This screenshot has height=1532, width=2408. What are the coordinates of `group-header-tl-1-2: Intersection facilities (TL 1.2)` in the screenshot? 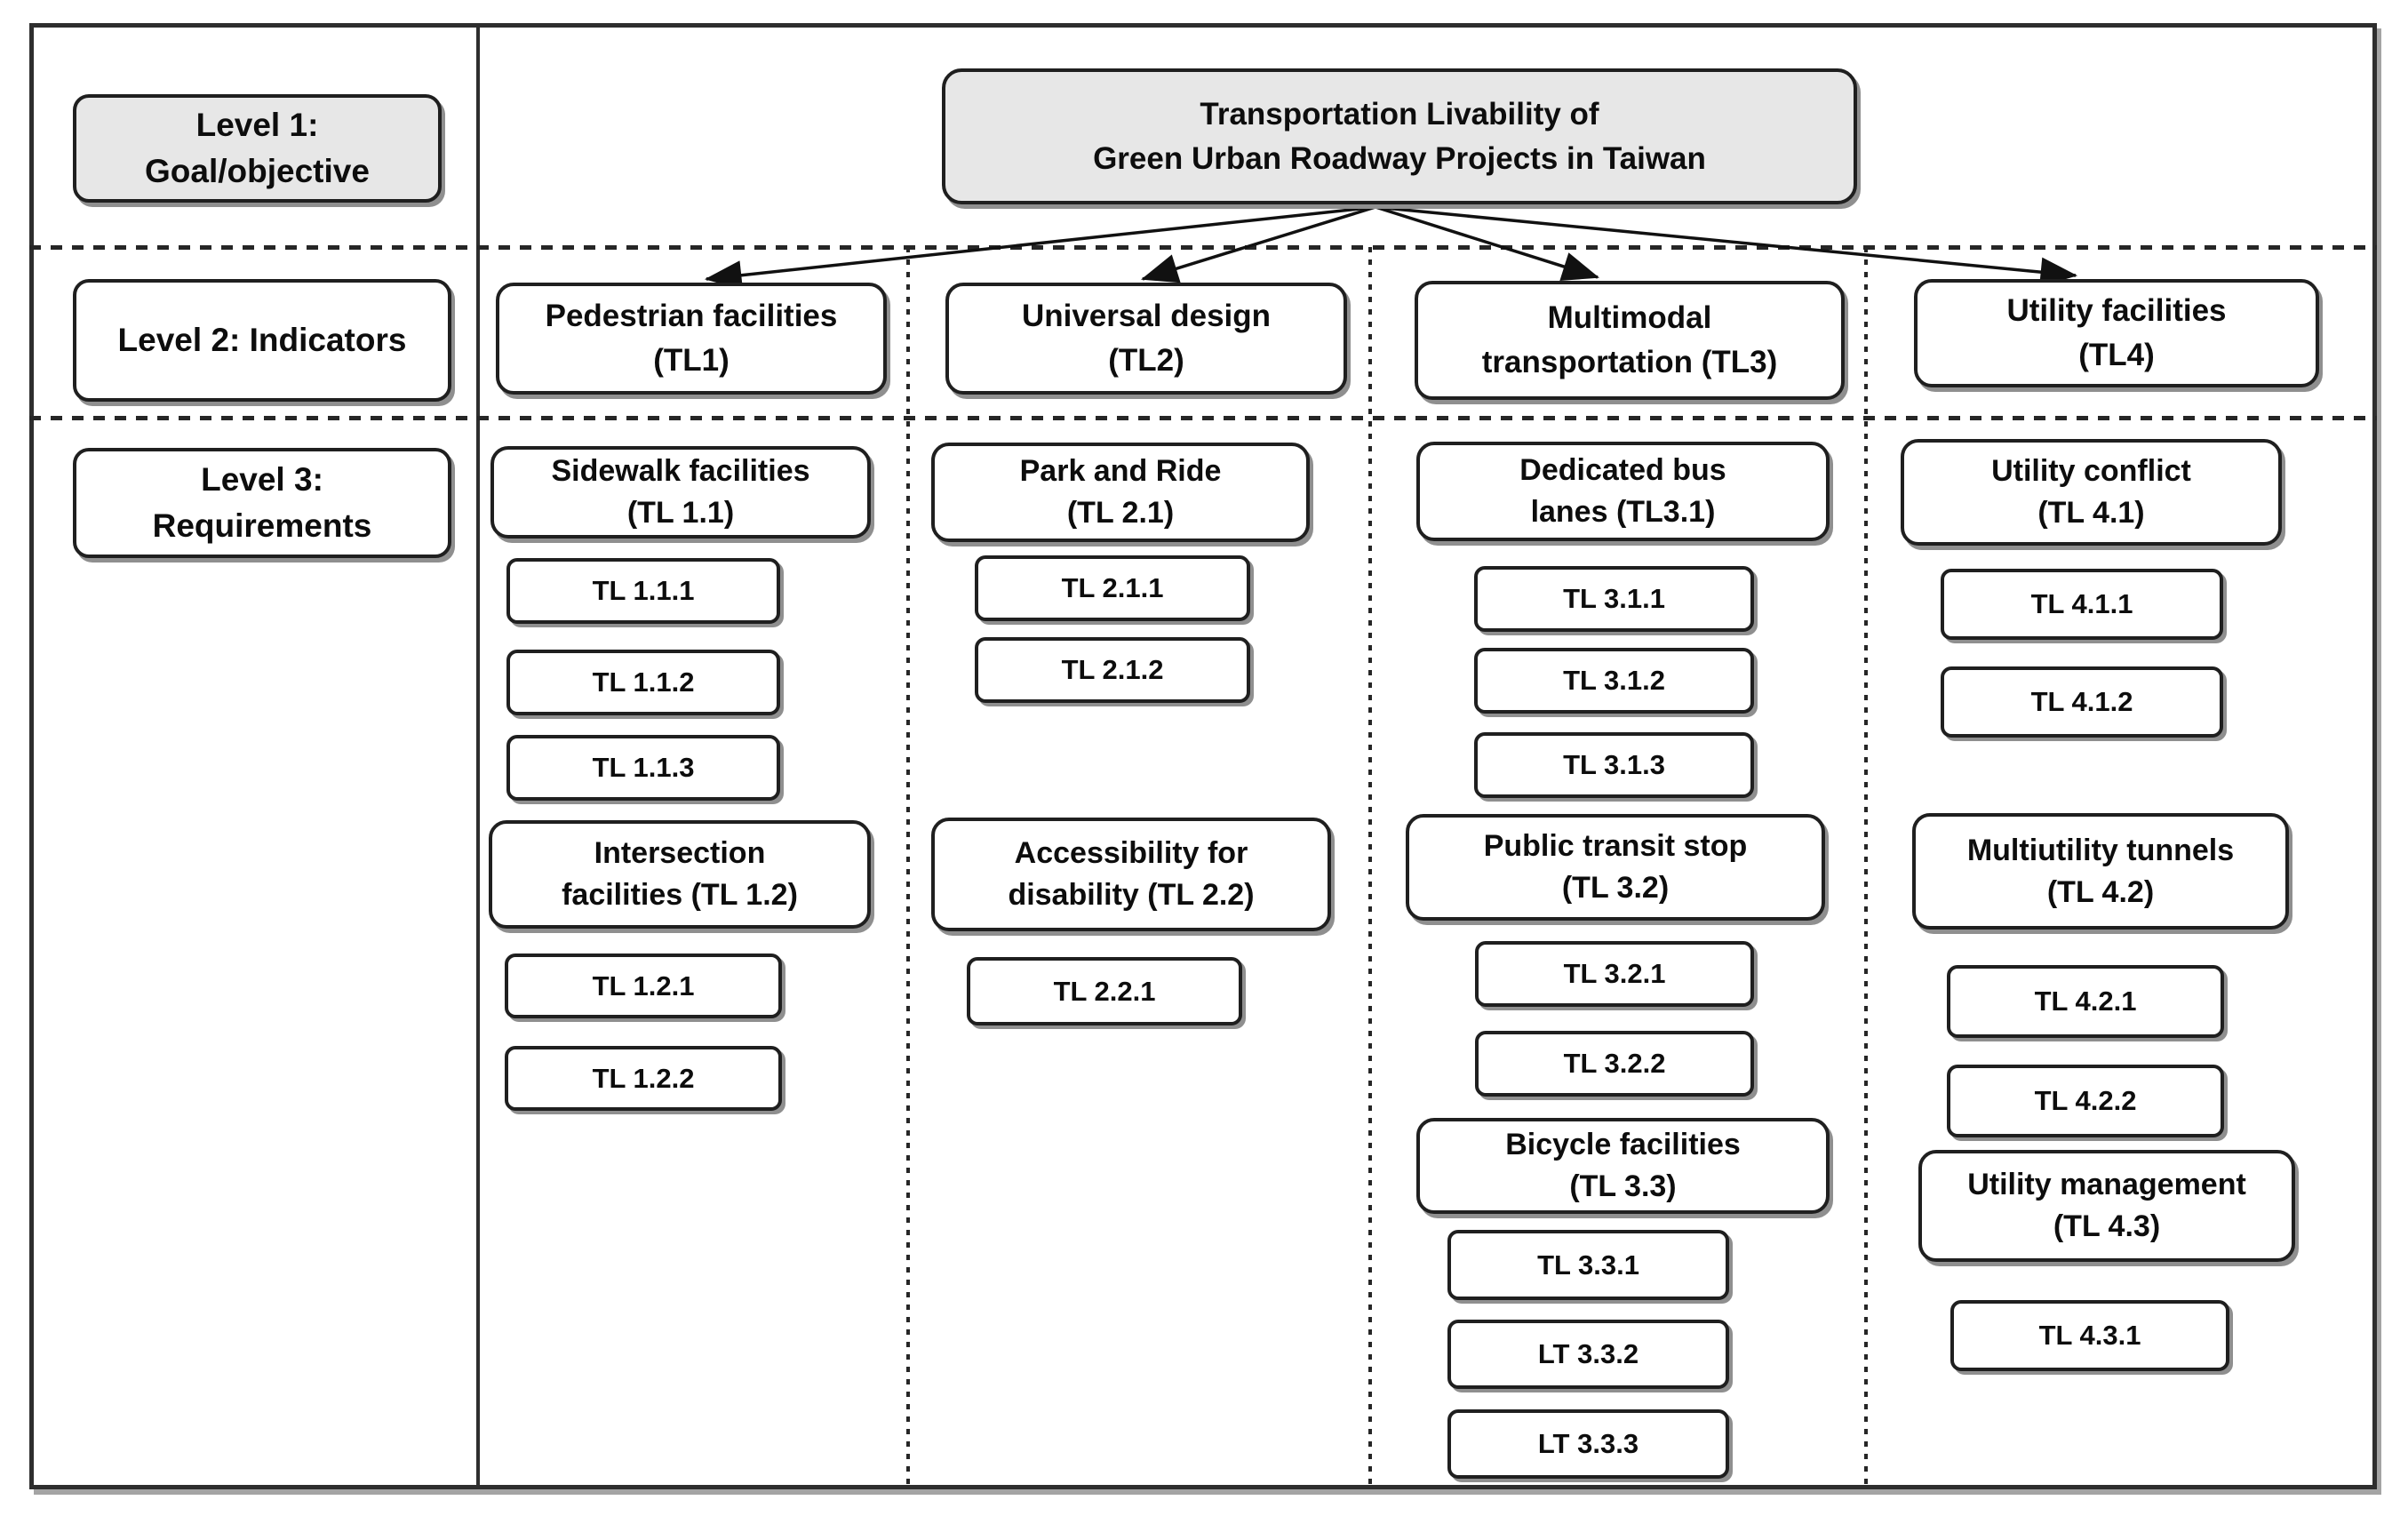 It's located at (680, 874).